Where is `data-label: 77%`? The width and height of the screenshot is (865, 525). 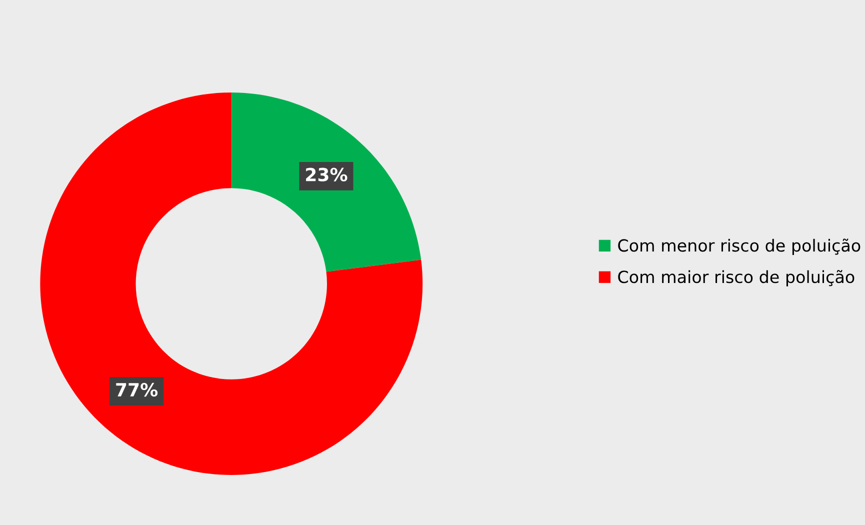 data-label: 77% is located at coordinates (137, 389).